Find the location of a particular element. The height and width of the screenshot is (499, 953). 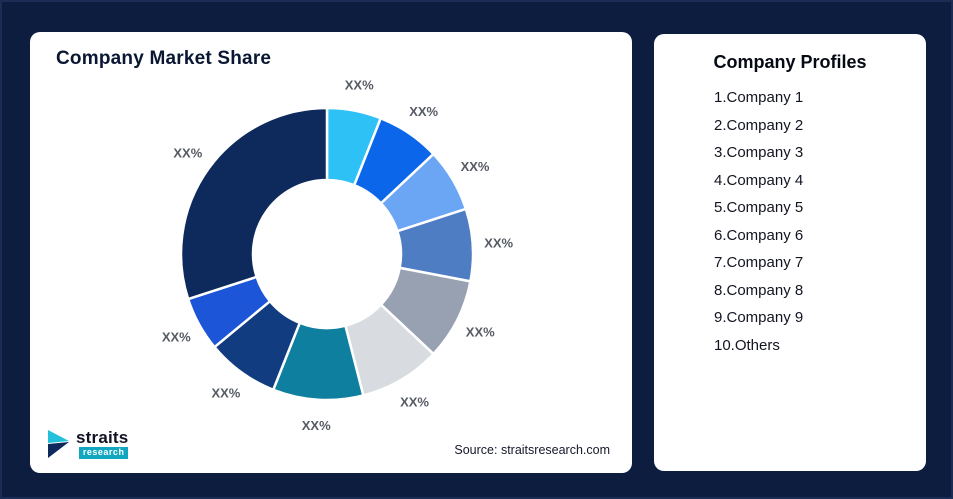

straits-research-logo: straits research is located at coordinates (88, 443).